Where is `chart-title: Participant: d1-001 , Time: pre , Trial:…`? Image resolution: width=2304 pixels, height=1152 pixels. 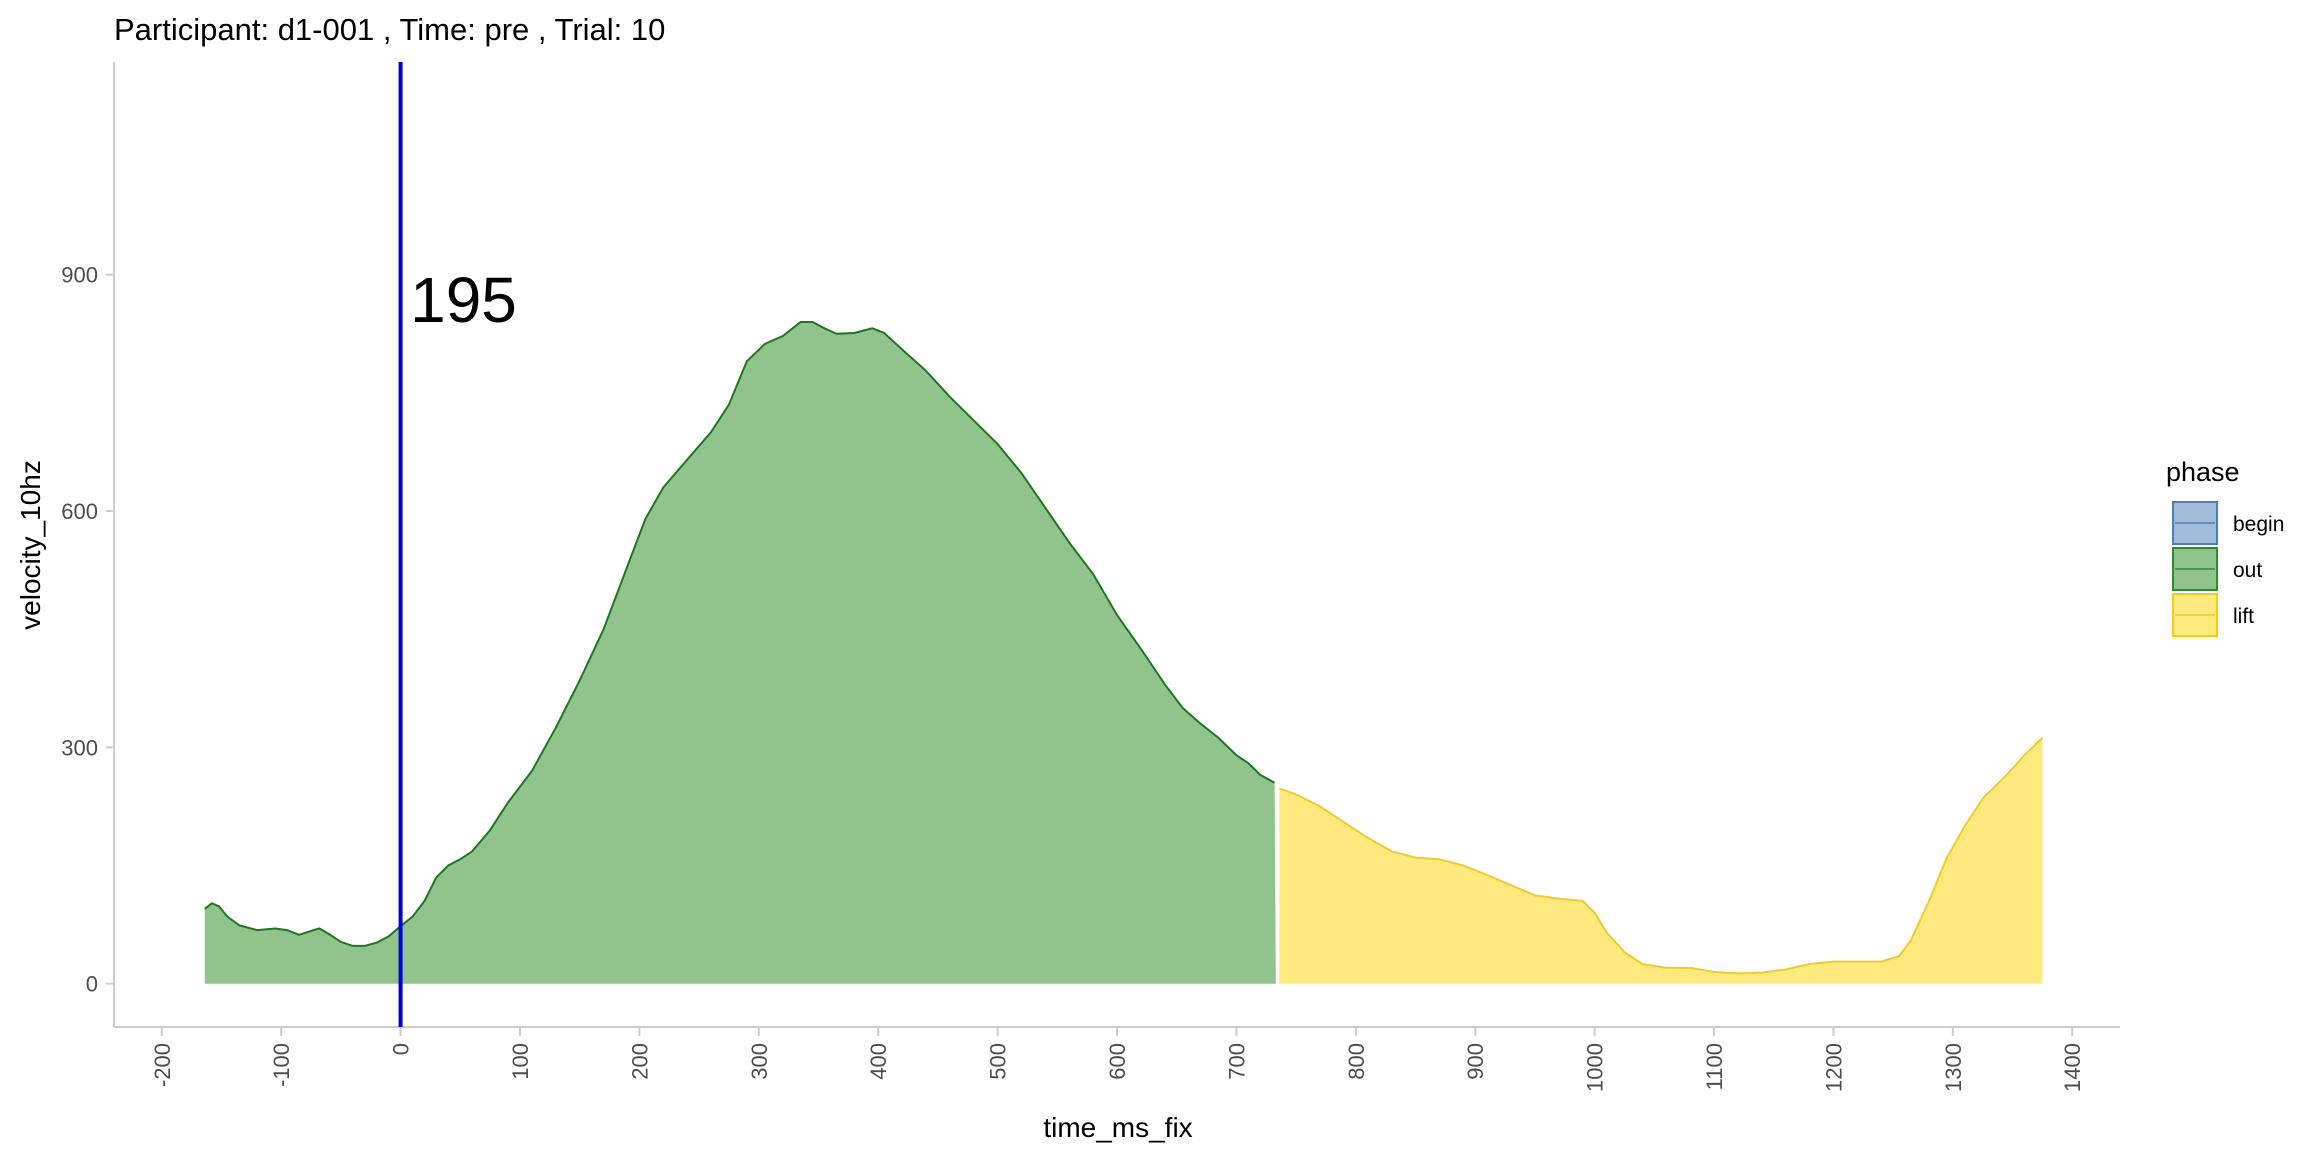 chart-title: Participant: d1-001 , Time: pre , Trial:… is located at coordinates (389, 29).